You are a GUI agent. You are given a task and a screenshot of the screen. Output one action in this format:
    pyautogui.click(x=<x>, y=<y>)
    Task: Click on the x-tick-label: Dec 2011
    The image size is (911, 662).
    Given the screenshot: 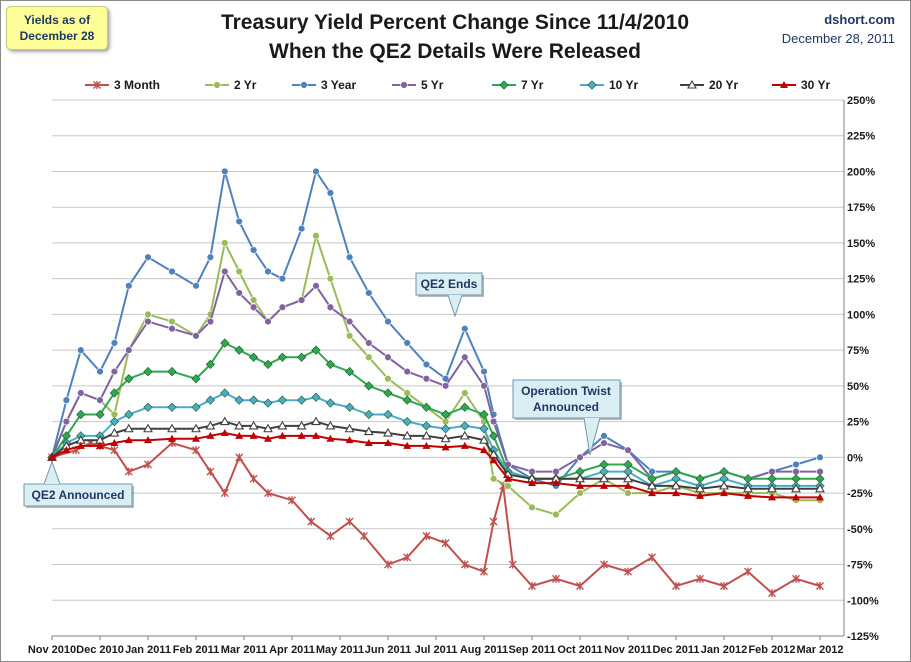 What is the action you would take?
    pyautogui.click(x=675, y=650)
    